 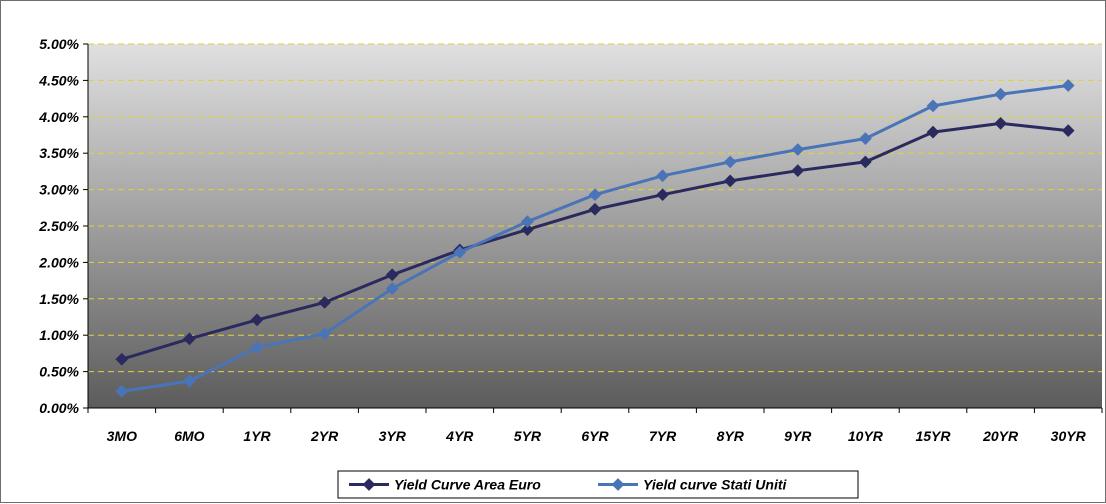 What do you see at coordinates (257, 436) in the screenshot?
I see `x-tick-label: 1YR` at bounding box center [257, 436].